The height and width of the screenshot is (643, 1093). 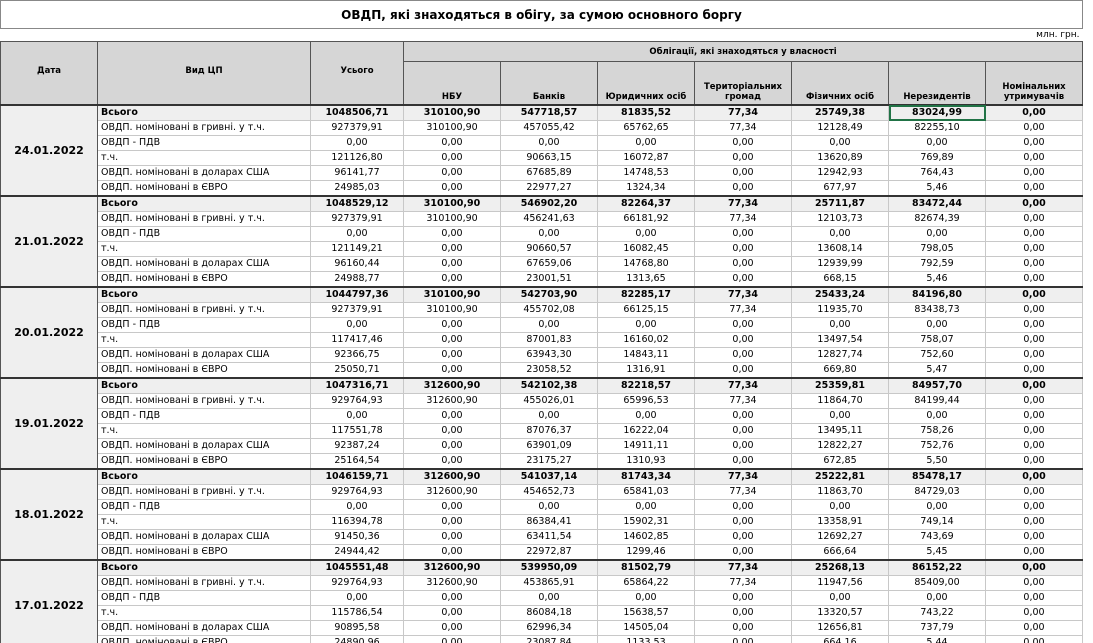 I want to click on value-cell: 90663,15, so click(x=549, y=158).